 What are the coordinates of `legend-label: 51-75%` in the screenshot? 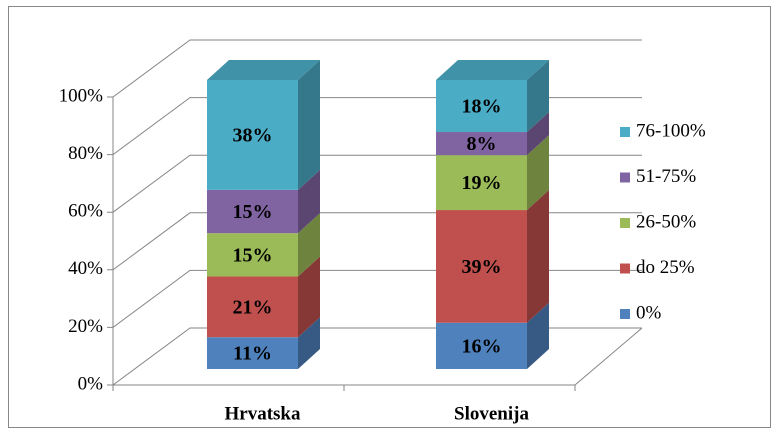 It's located at (666, 176).